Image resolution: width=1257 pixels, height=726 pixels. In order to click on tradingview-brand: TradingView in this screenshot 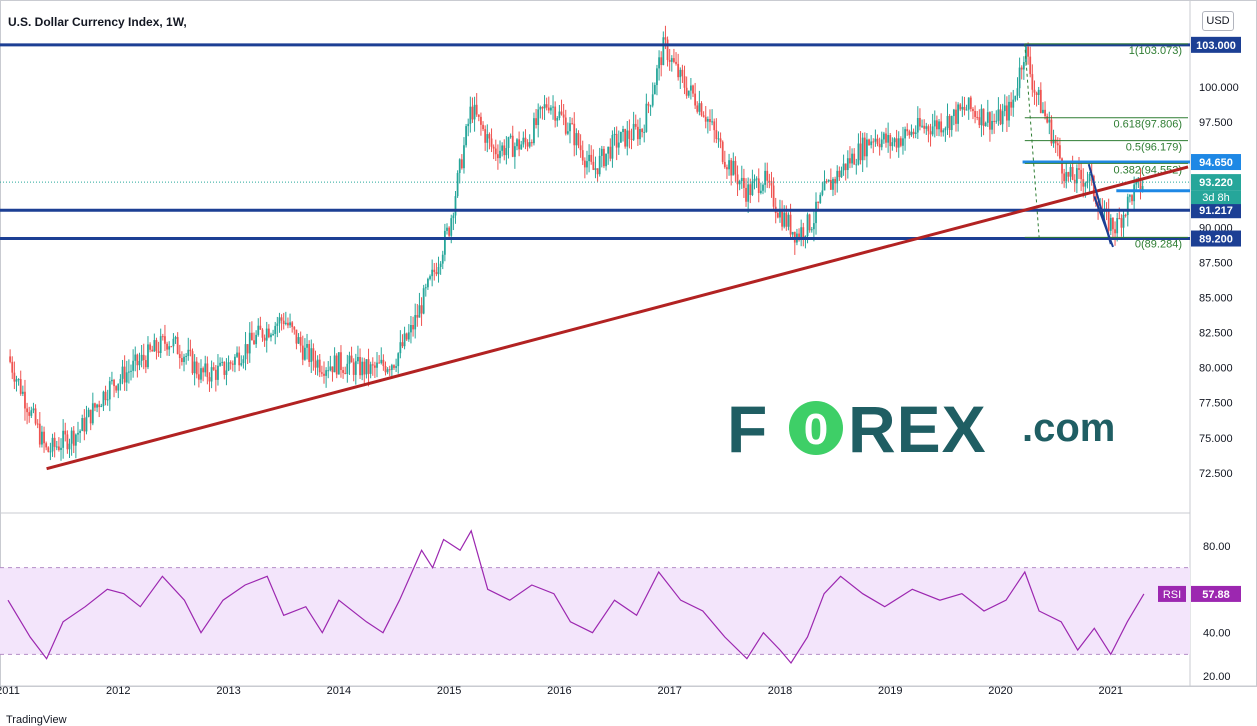, I will do `click(36, 720)`.